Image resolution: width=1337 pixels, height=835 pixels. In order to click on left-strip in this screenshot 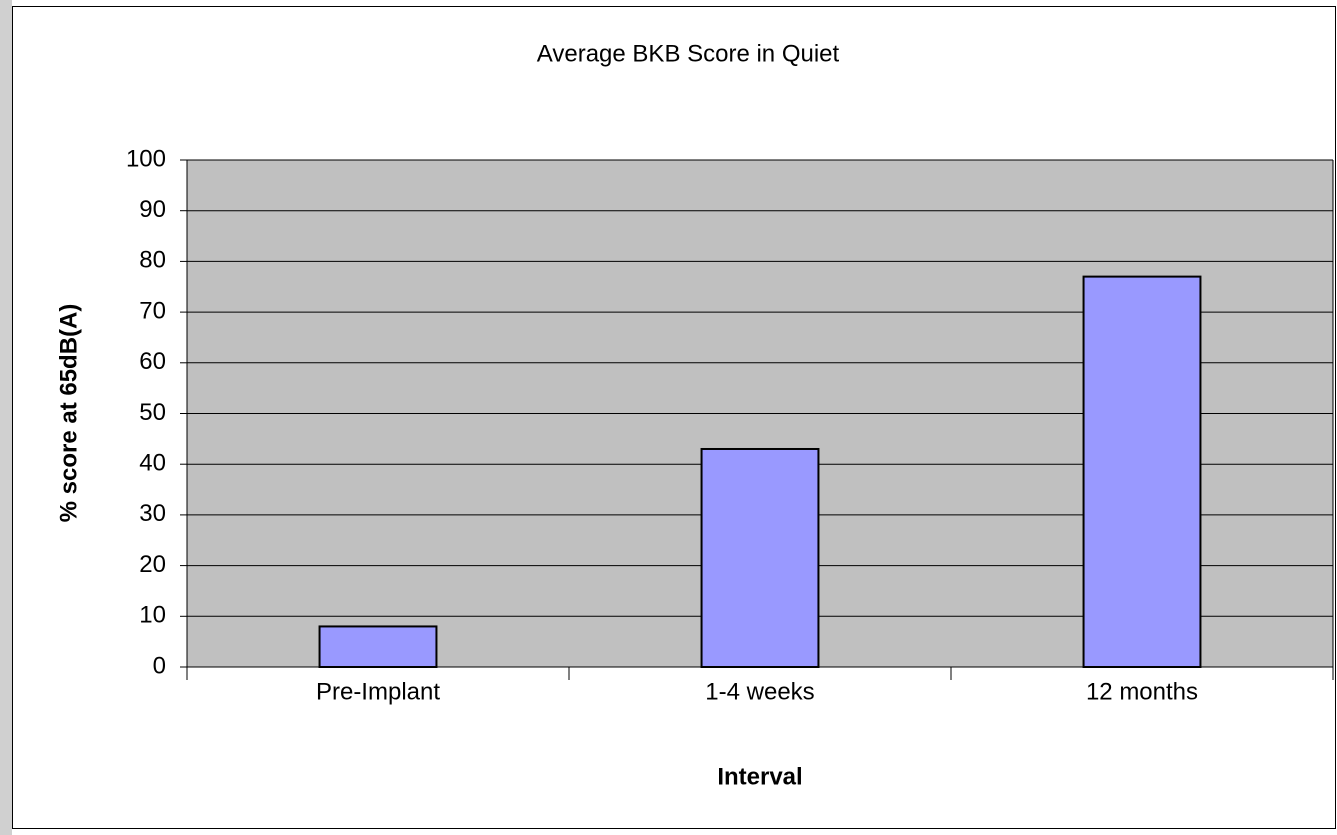, I will do `click(6, 417)`.